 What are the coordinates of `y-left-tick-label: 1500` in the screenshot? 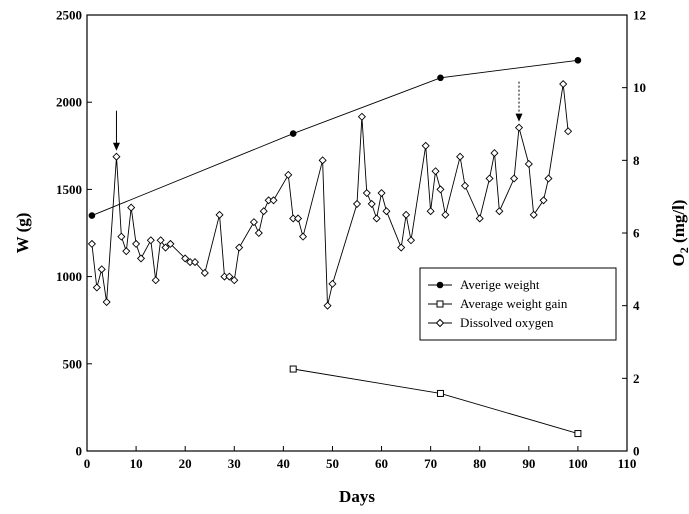 It's located at (69, 189).